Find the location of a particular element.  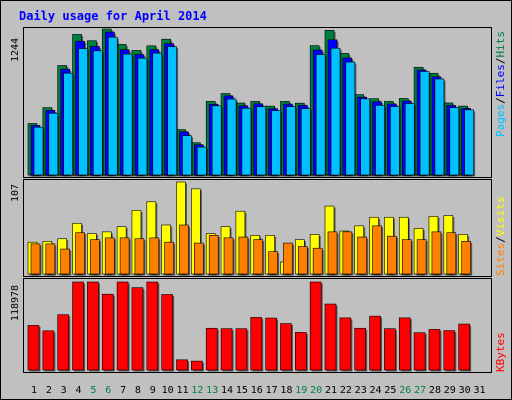

x-tick-label: 8 is located at coordinates (138, 390).